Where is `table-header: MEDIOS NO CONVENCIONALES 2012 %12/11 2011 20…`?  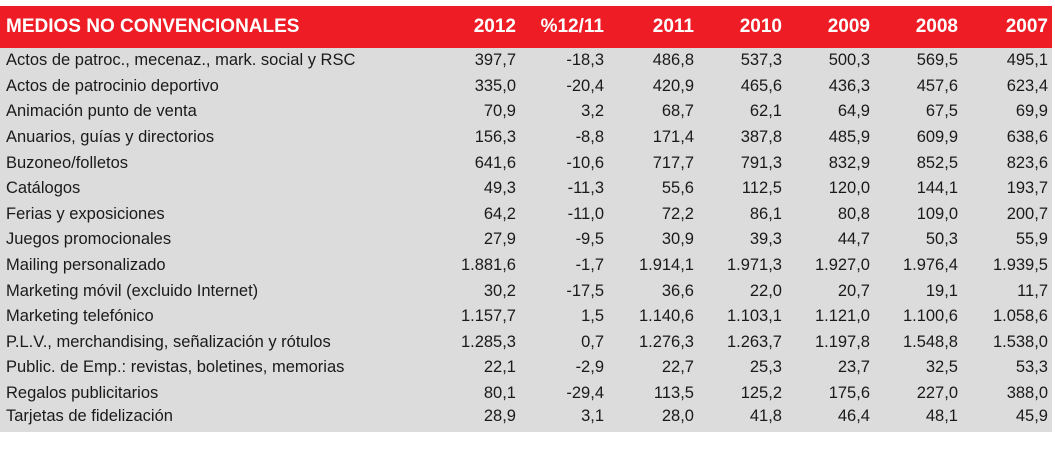 table-header: MEDIOS NO CONVENCIONALES 2012 %12/11 2011 20… is located at coordinates (526, 27).